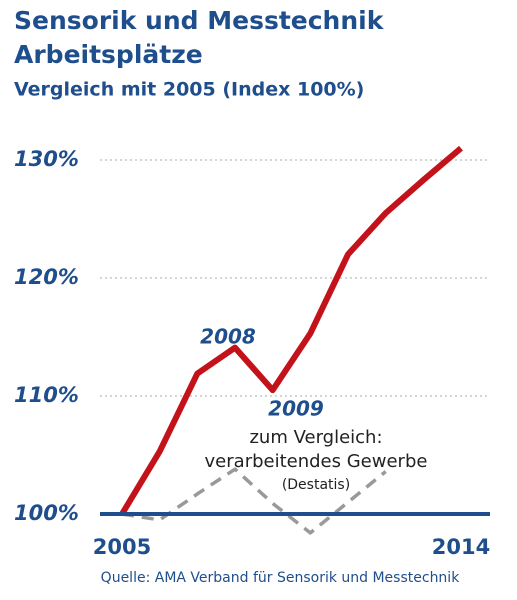 The width and height of the screenshot is (517, 600). Describe the element at coordinates (189, 90) in the screenshot. I see `chart-subtitle: Vergleich mit 2005 (Index 100%)` at that location.